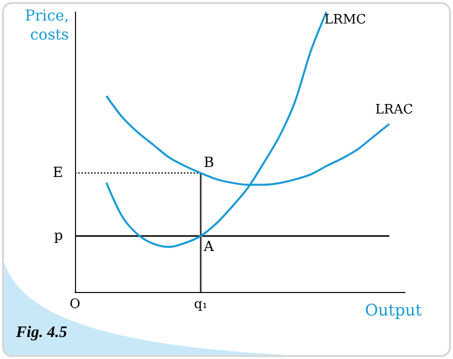 Image resolution: width=453 pixels, height=359 pixels. Describe the element at coordinates (345, 20) in the screenshot. I see `series-label: LRMC` at that location.